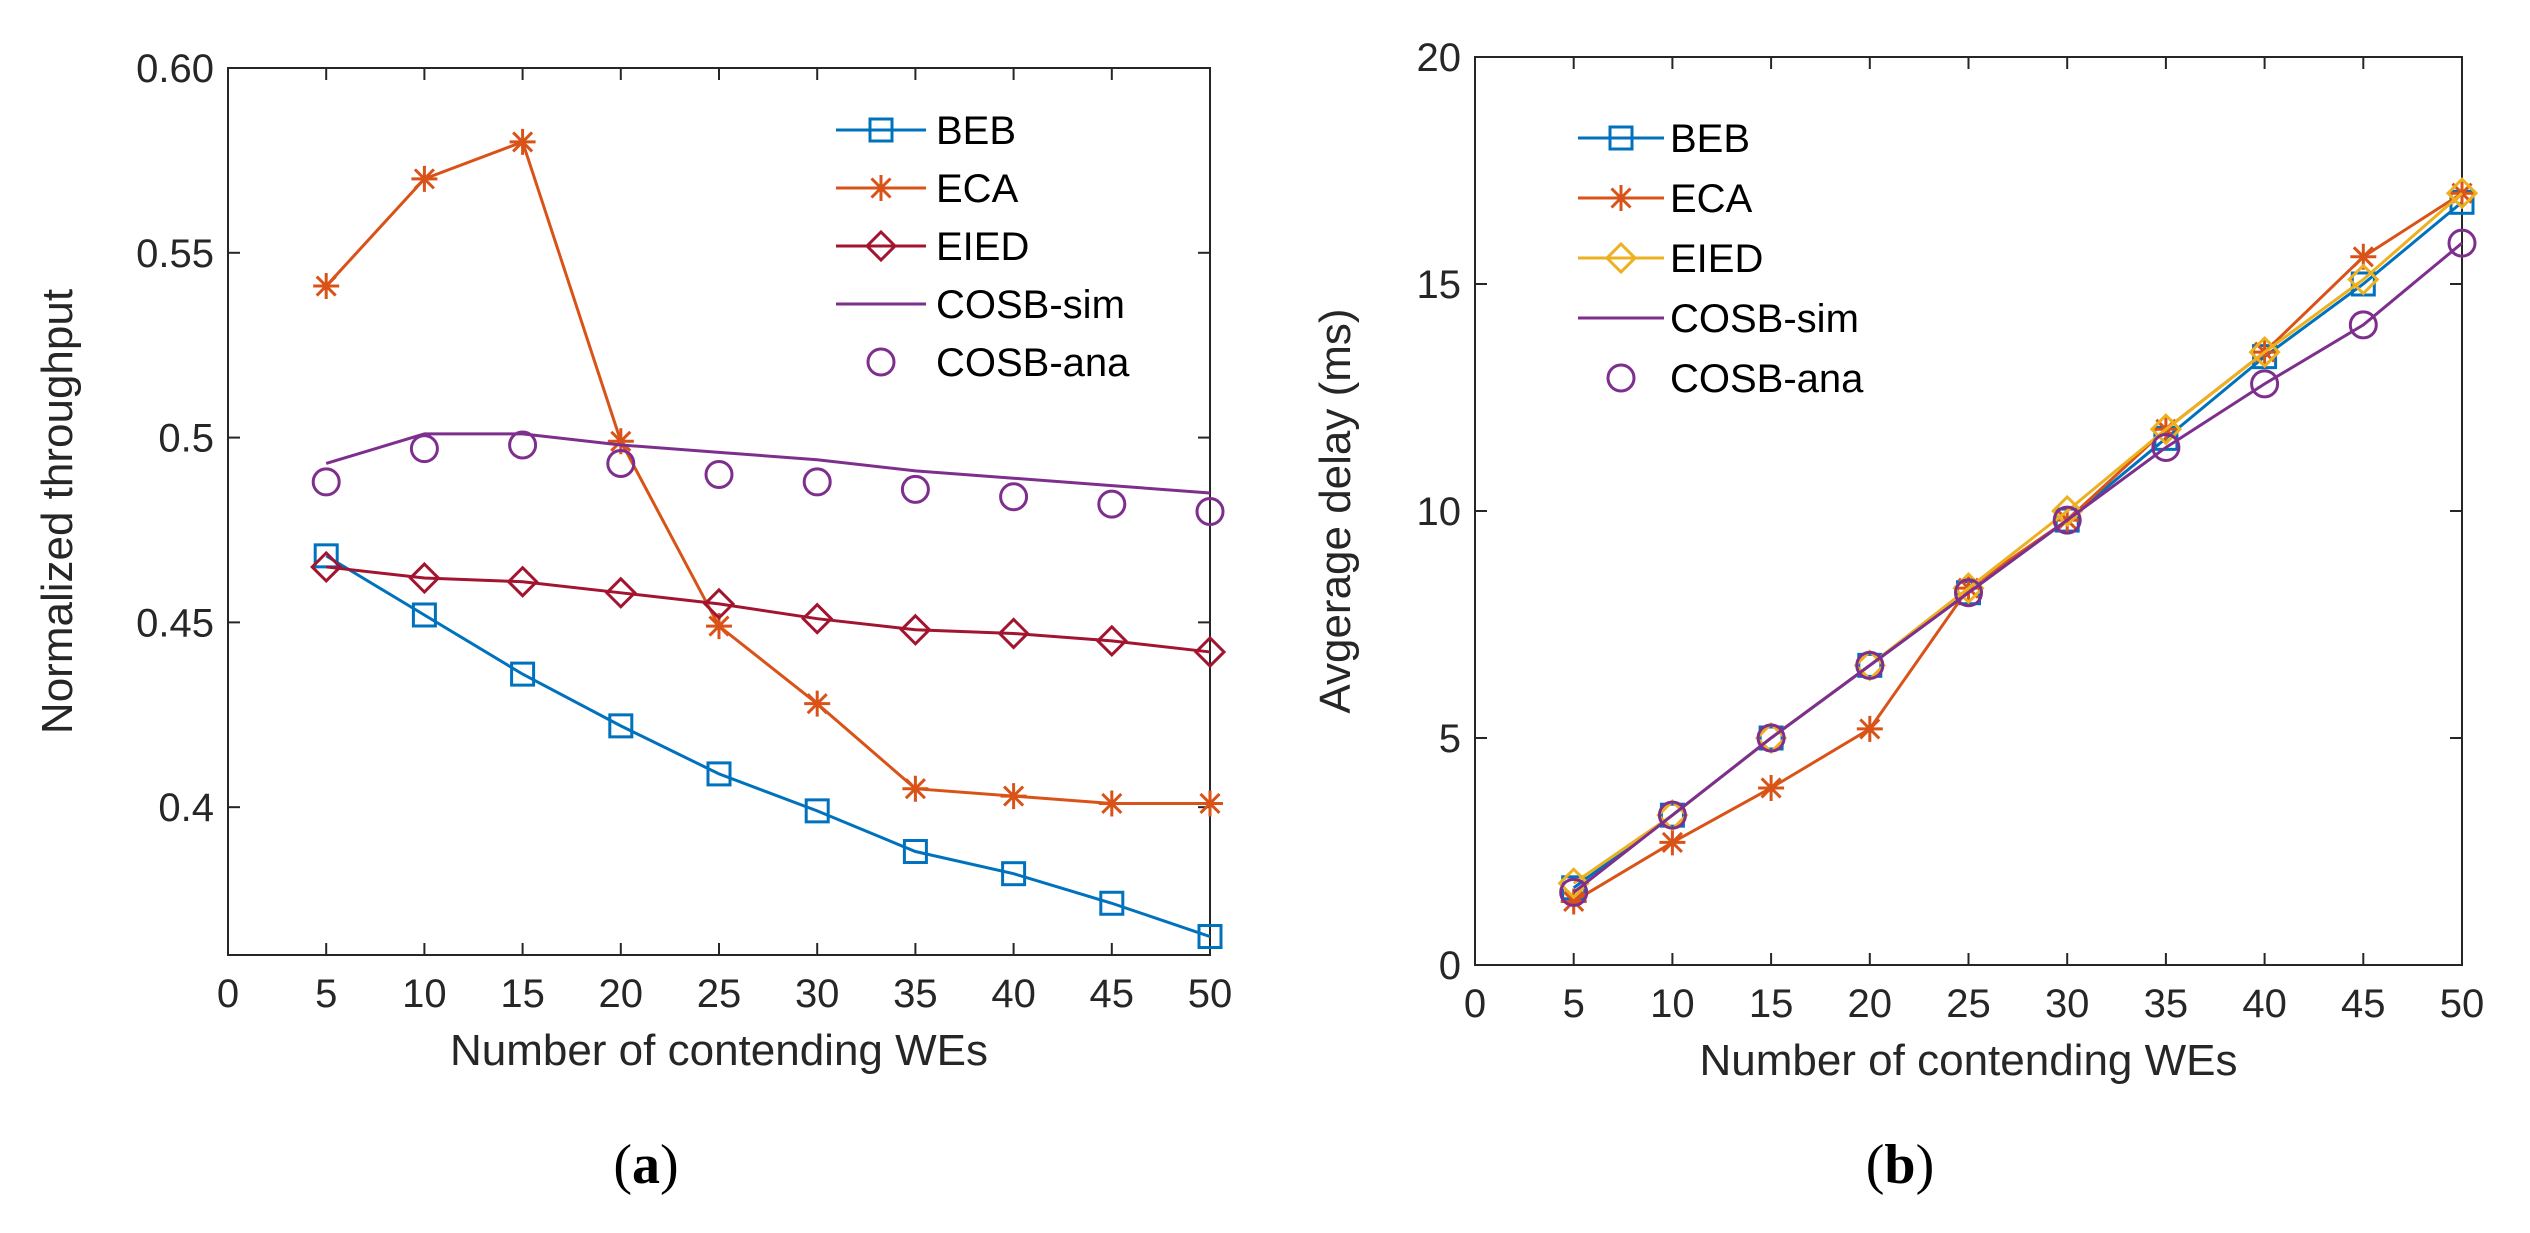 This screenshot has height=1233, width=2530. I want to click on y-tick-label: 0.60, so click(175, 69).